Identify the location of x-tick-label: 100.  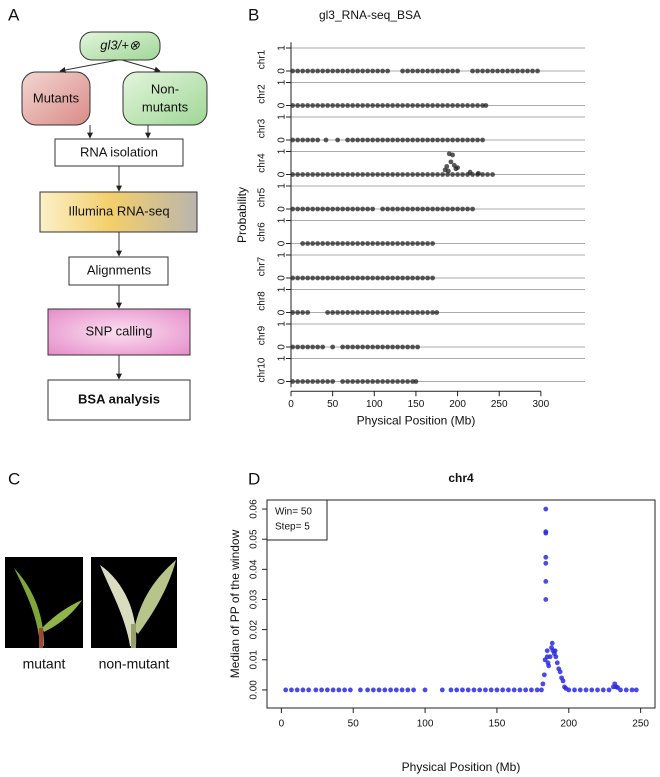
(374, 404).